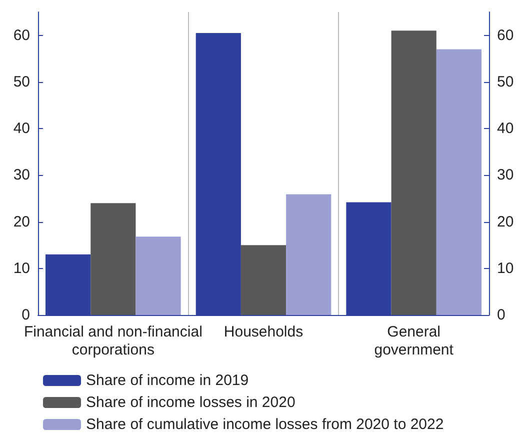  What do you see at coordinates (21, 81) in the screenshot?
I see `y-tick-label: 50` at bounding box center [21, 81].